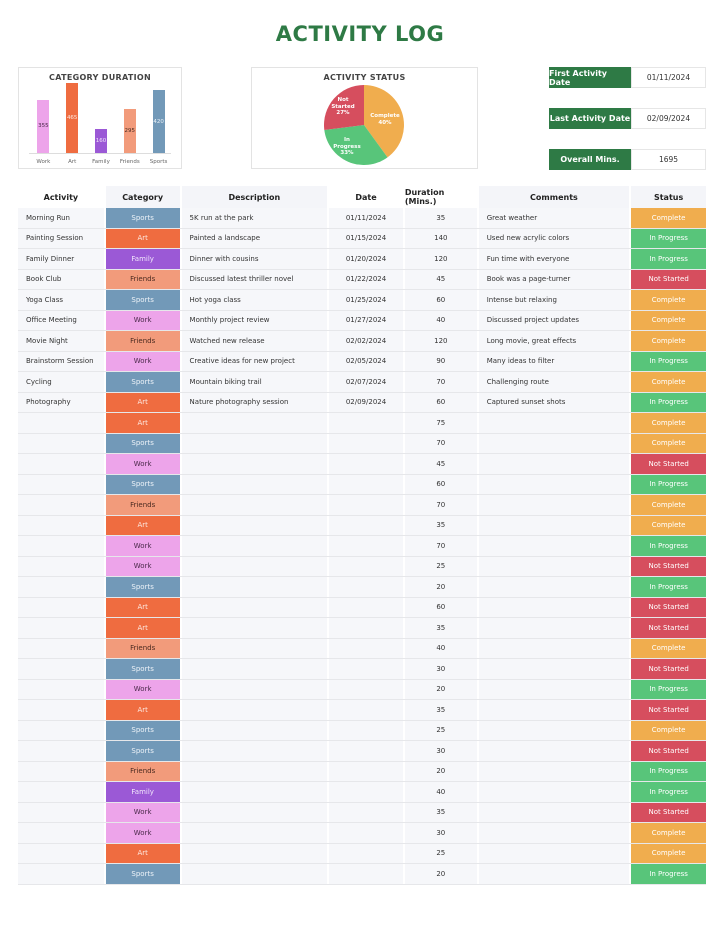 This screenshot has width=720, height=932. What do you see at coordinates (362, 853) in the screenshot?
I see `table-row: Art 25 Complete` at bounding box center [362, 853].